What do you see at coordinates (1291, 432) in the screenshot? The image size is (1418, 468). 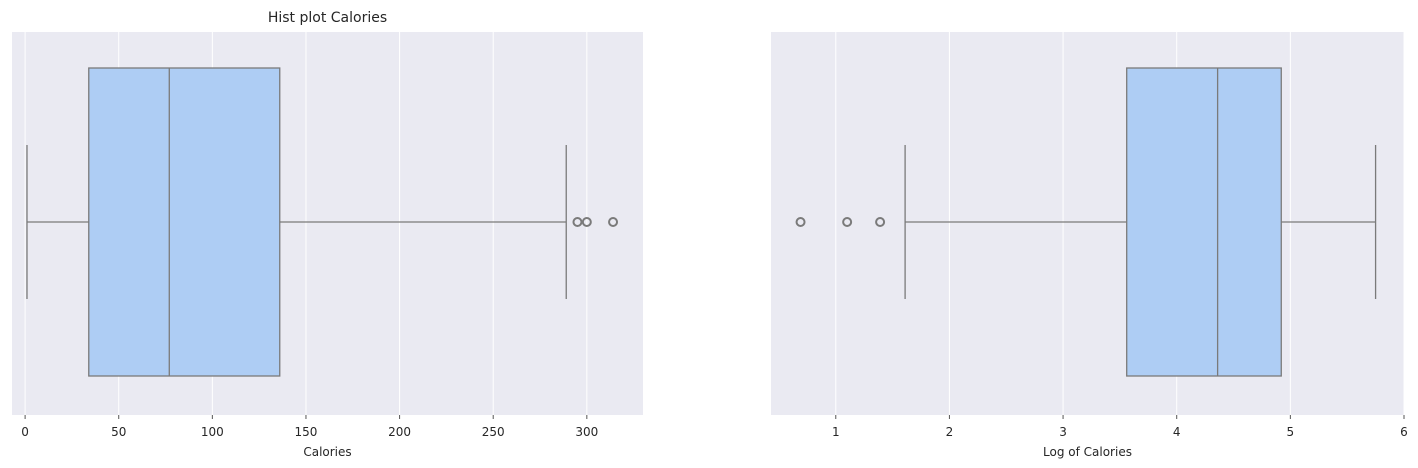 I see `x-tick-label: 5` at bounding box center [1291, 432].